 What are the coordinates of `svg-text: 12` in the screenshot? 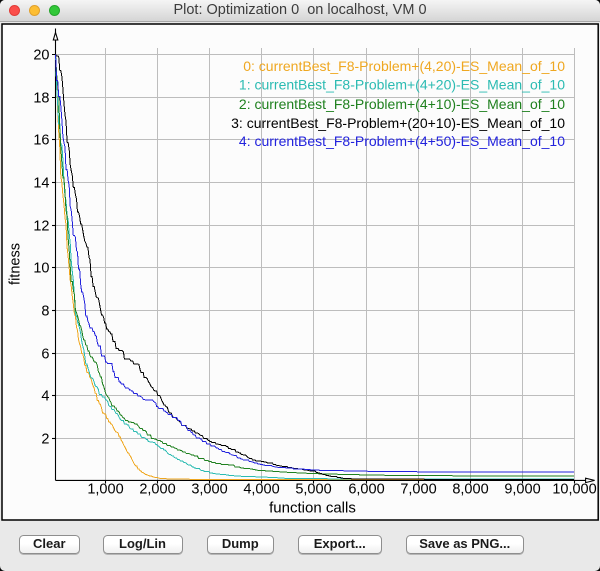 It's located at (41, 227).